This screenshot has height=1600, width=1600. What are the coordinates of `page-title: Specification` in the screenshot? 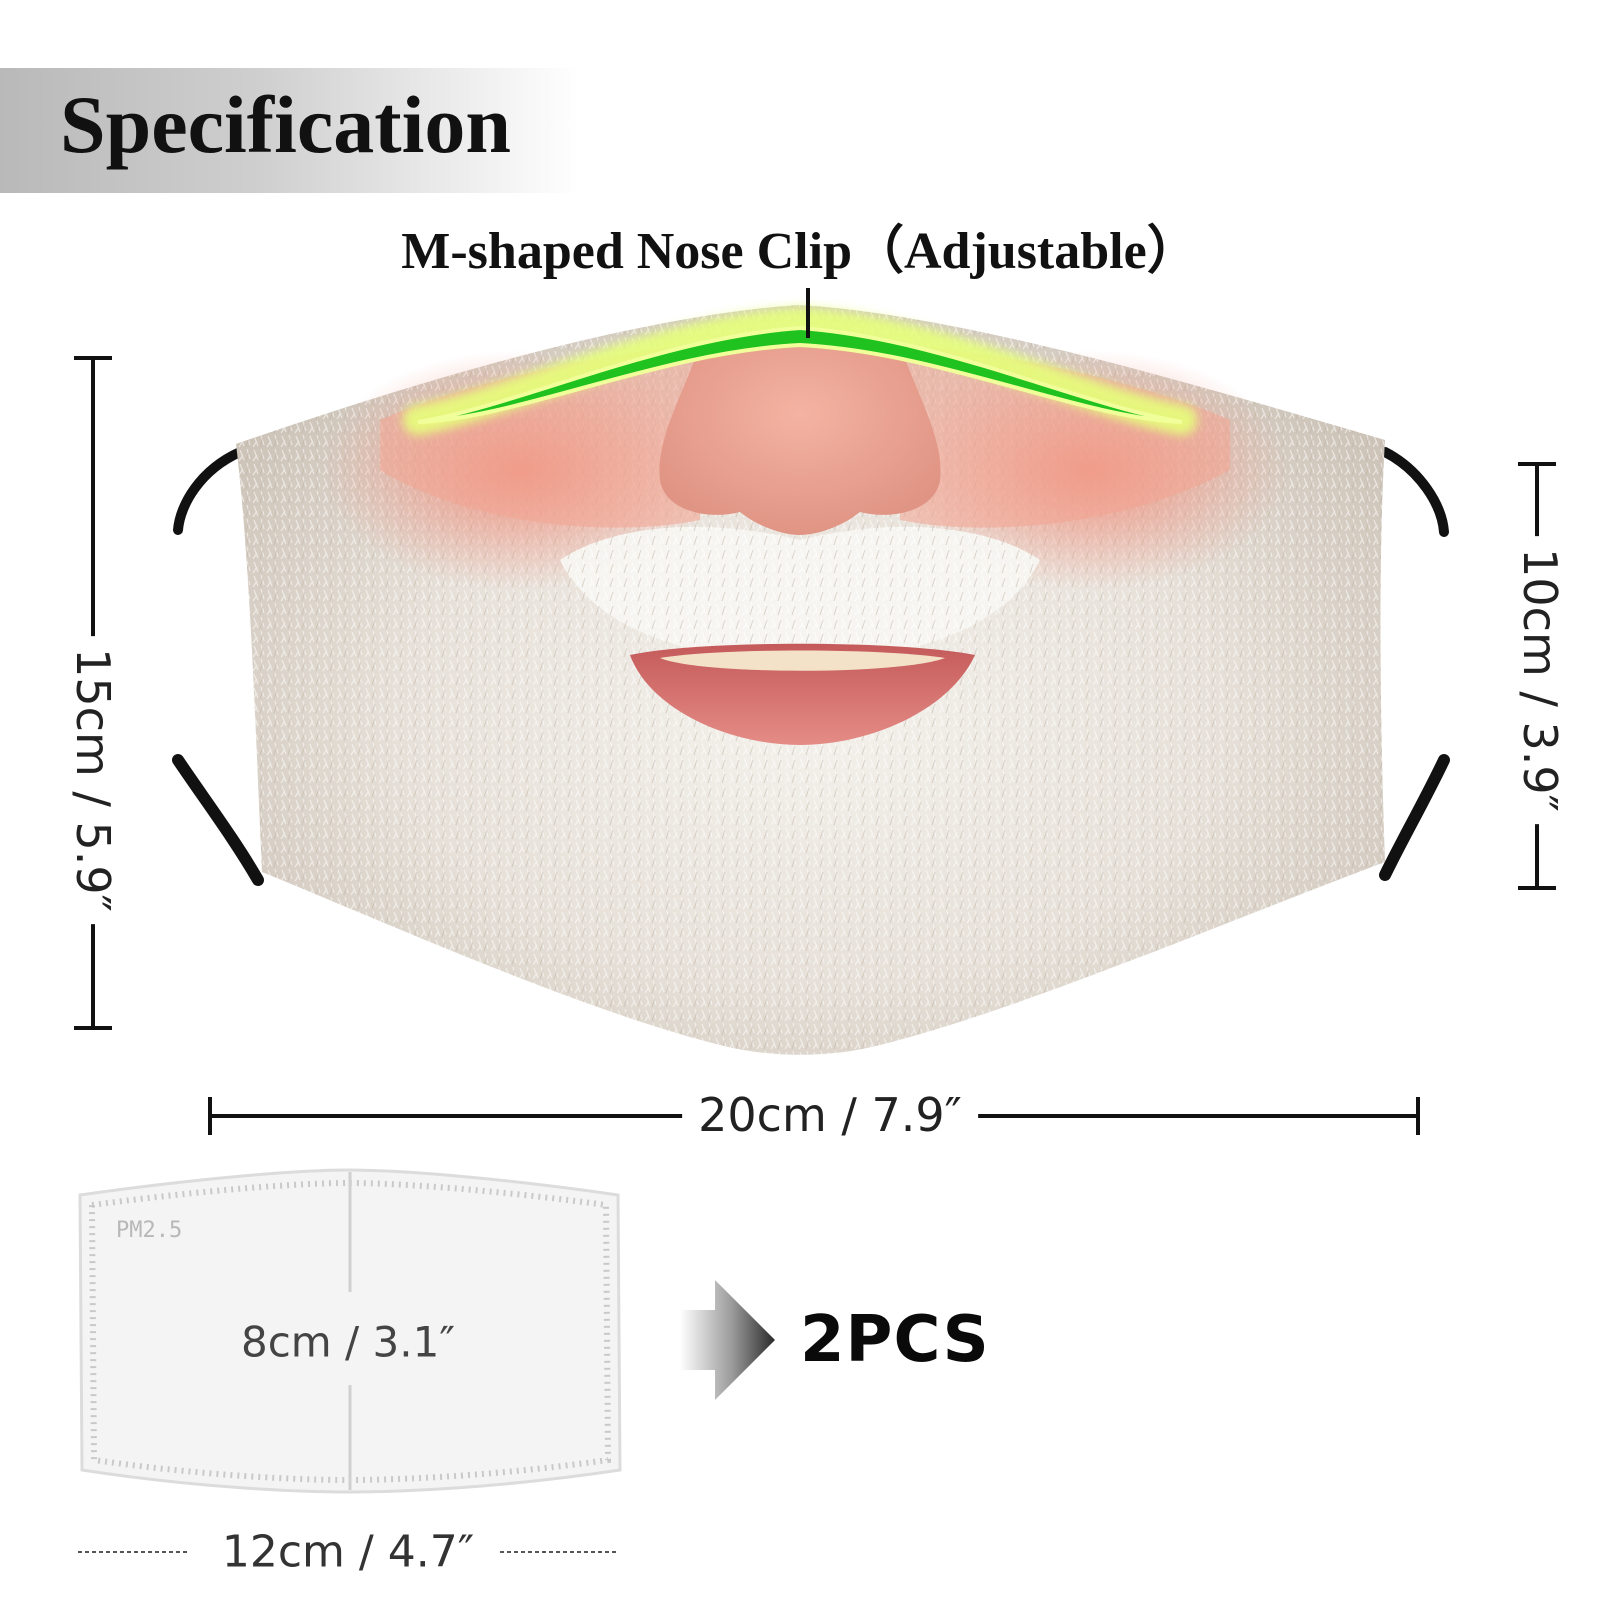 It's located at (285, 124).